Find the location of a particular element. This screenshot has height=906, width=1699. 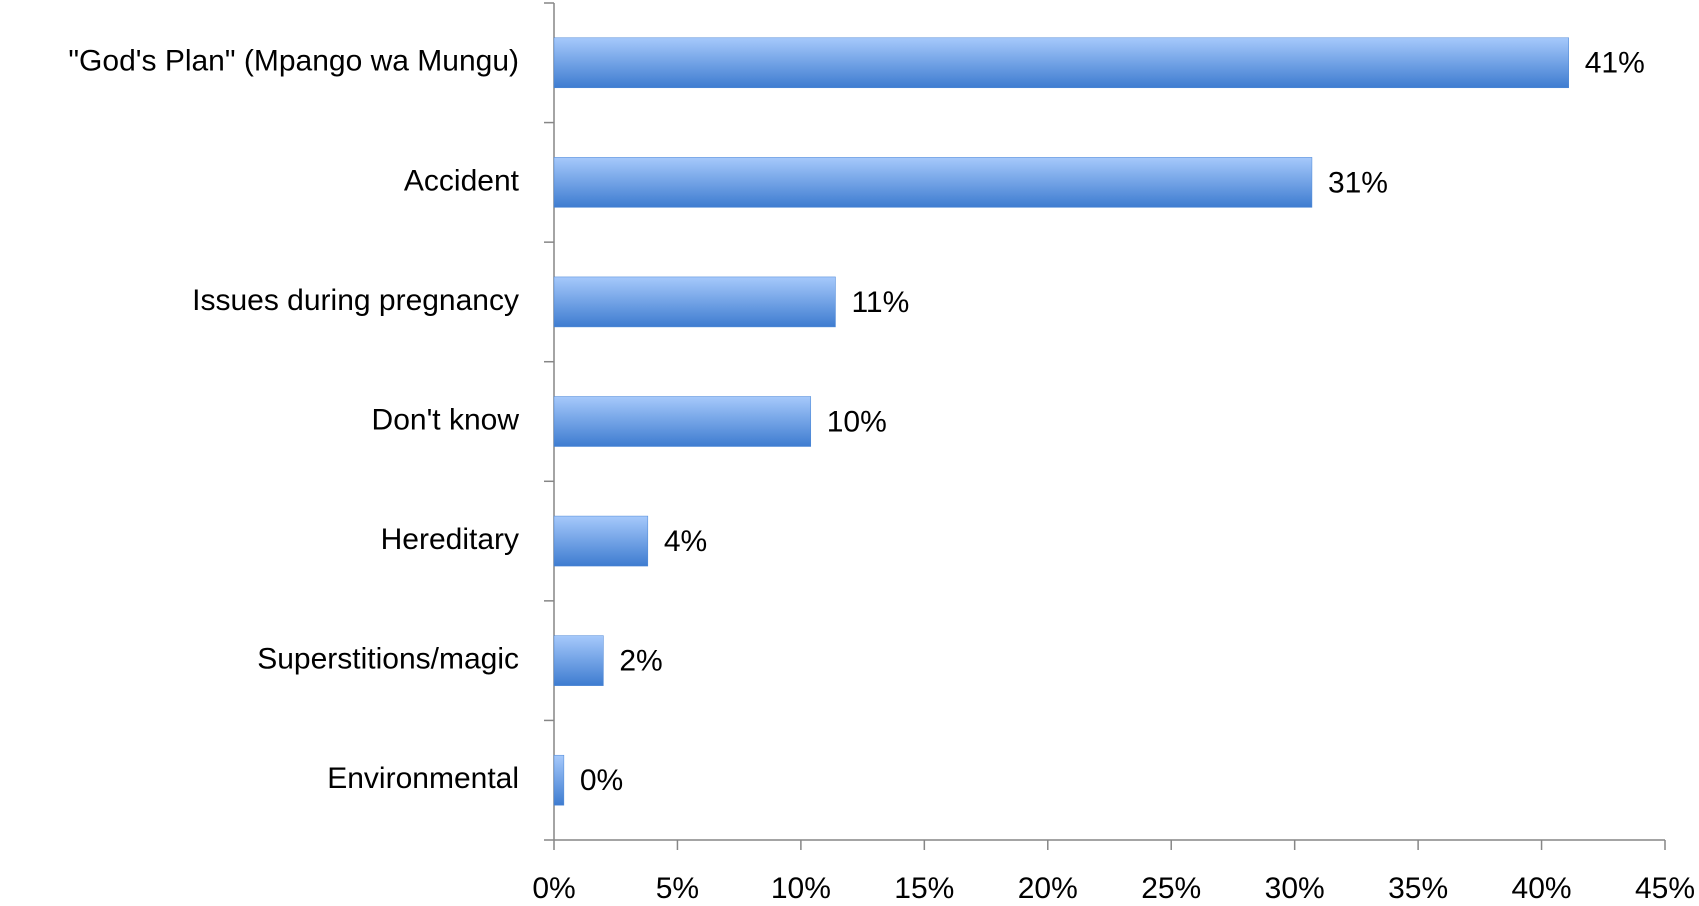

x-tick-label: 30% is located at coordinates (1295, 888).